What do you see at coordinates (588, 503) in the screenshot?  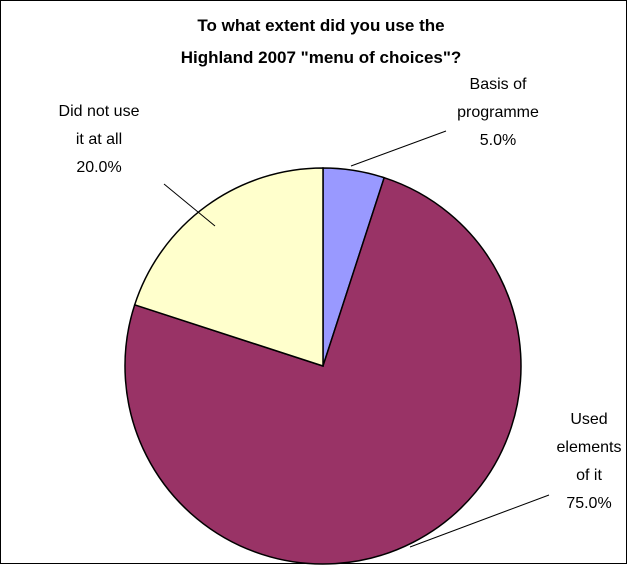 I see `slice-used-elements-label-line-4: 75.0%` at bounding box center [588, 503].